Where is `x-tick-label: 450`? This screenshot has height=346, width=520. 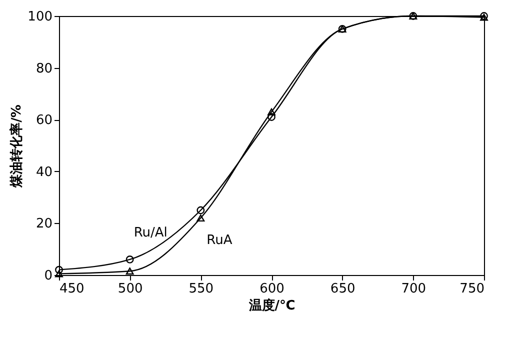 x-tick-label: 450 is located at coordinates (72, 289).